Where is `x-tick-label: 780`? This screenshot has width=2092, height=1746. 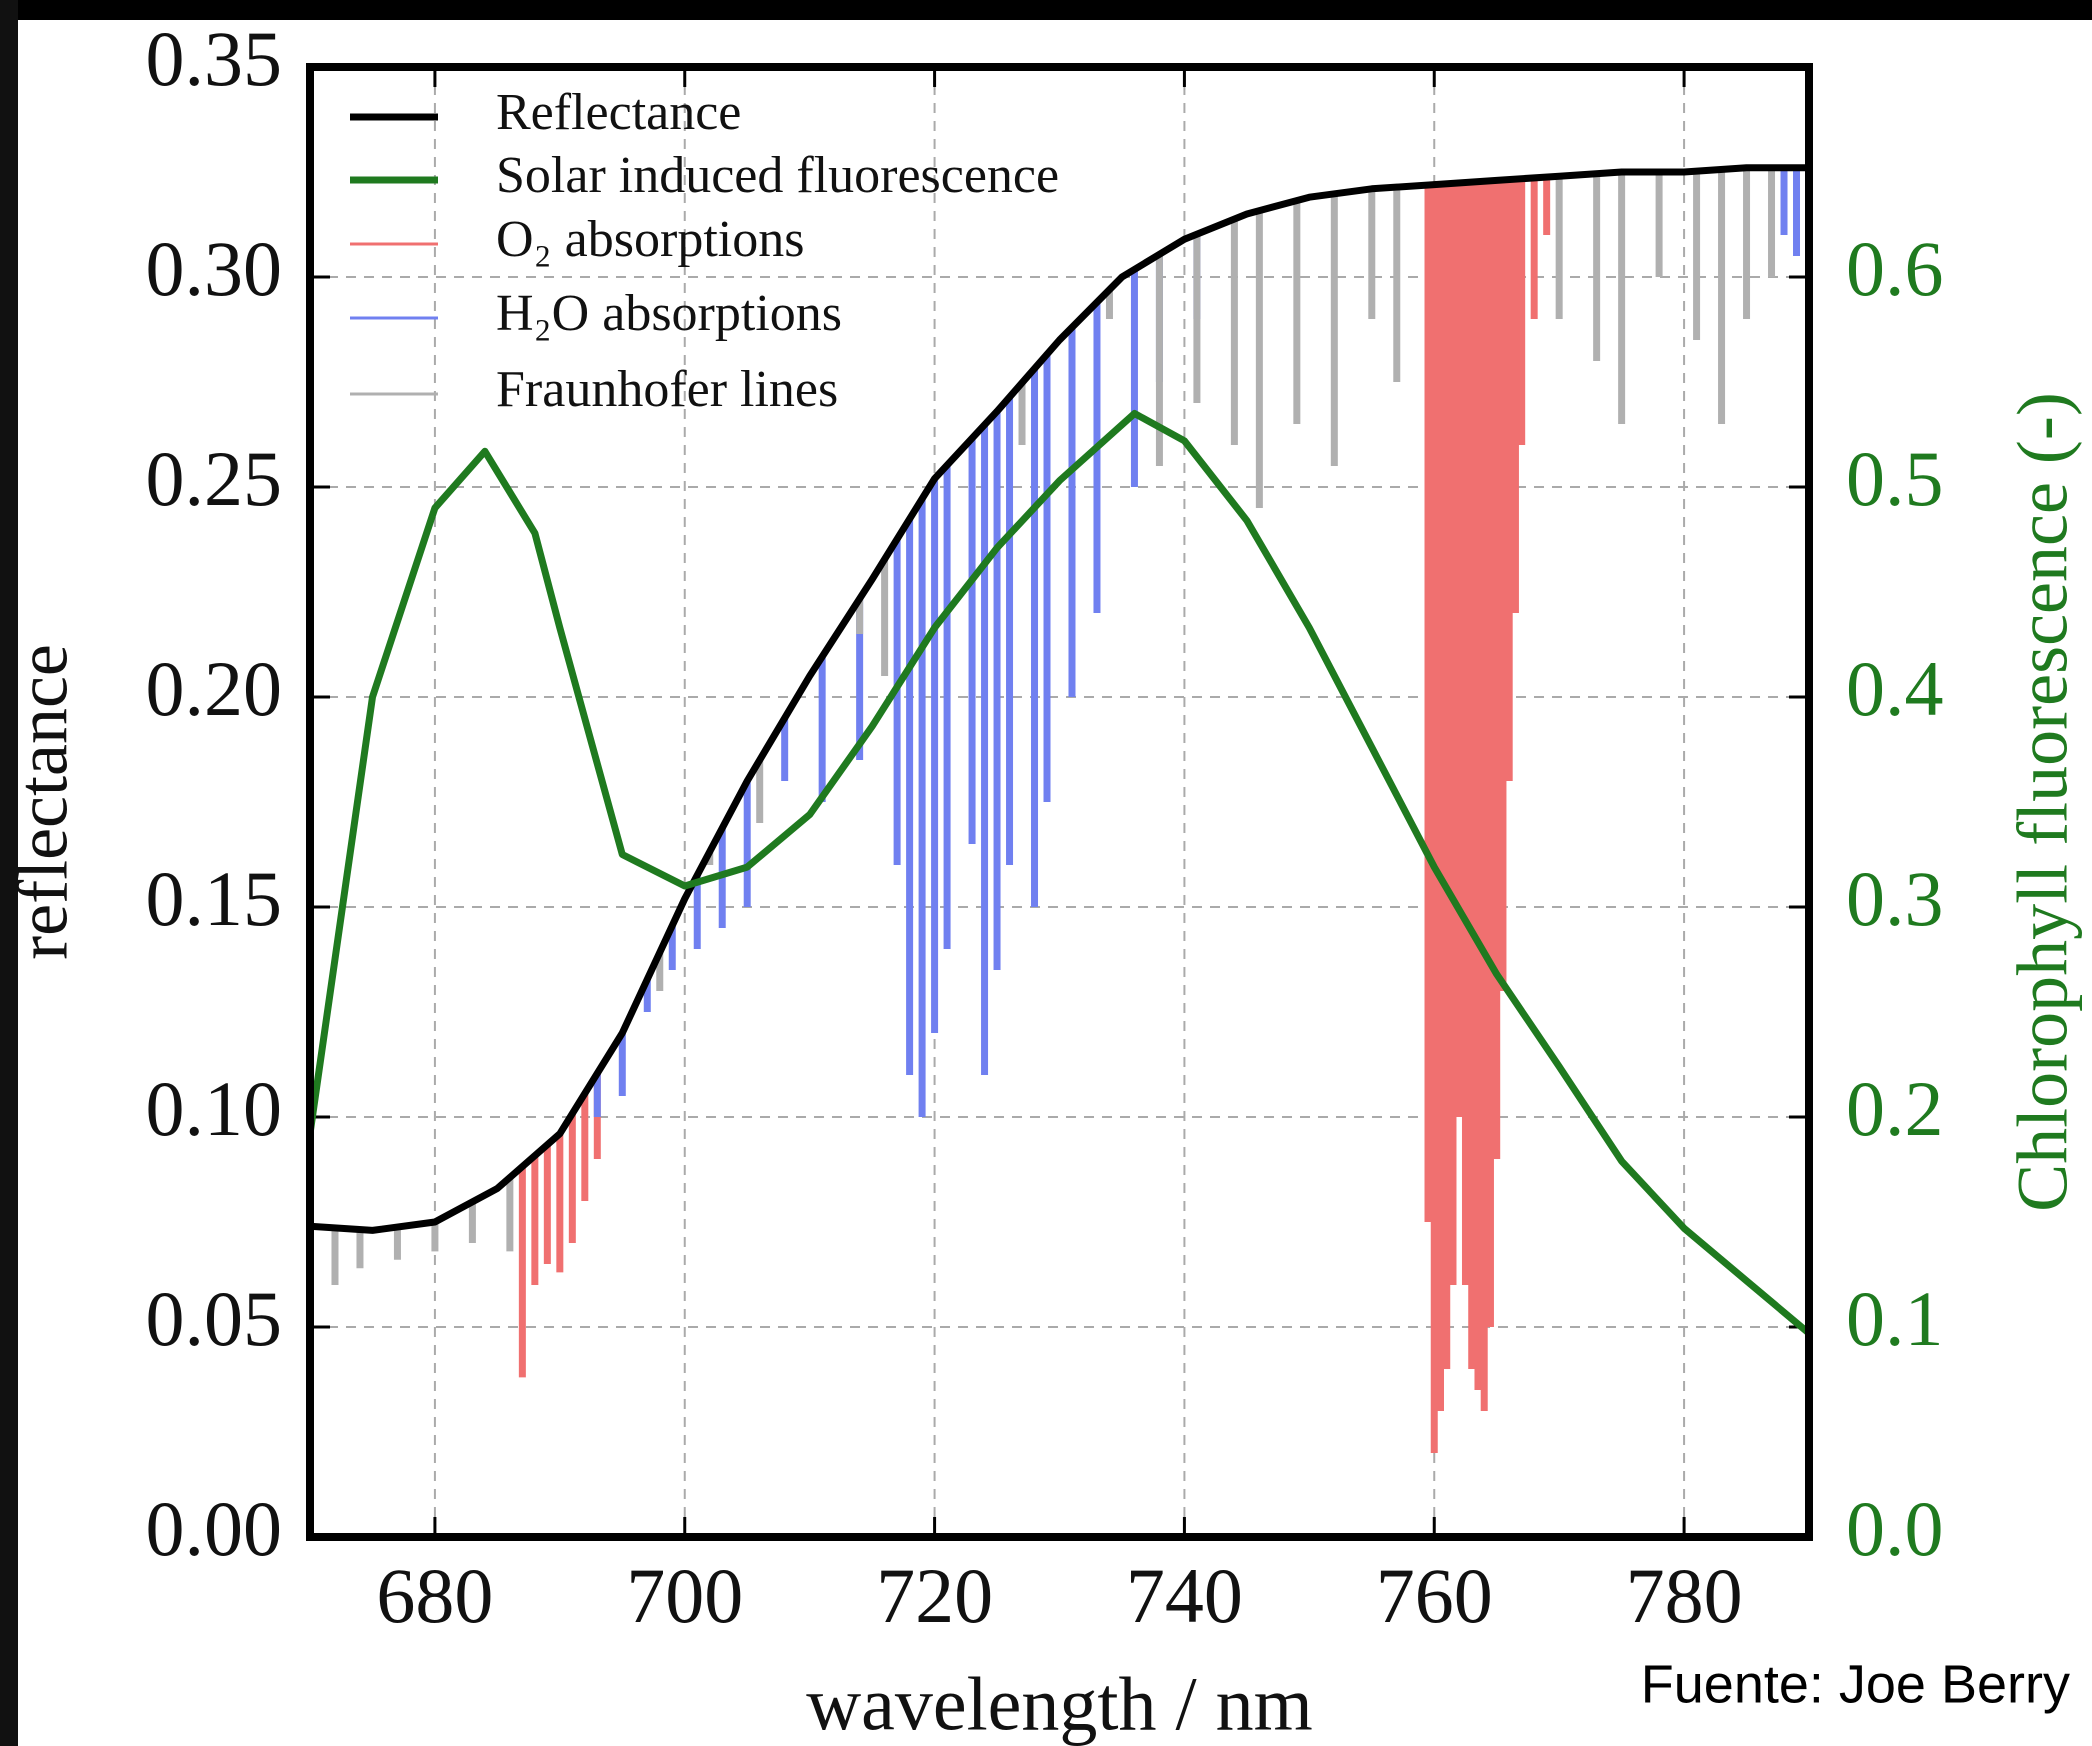
x-tick-label: 780 is located at coordinates (1684, 1595).